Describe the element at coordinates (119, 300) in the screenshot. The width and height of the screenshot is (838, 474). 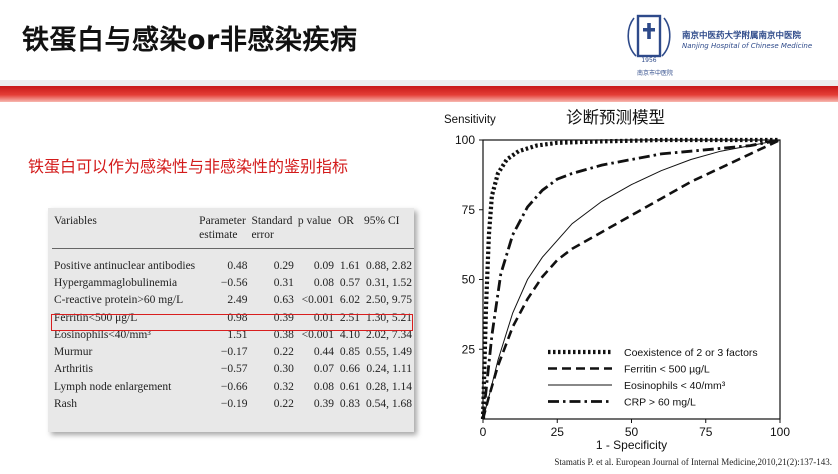
I see `cell-variable: C-reactive protein>60 mg/L` at that location.